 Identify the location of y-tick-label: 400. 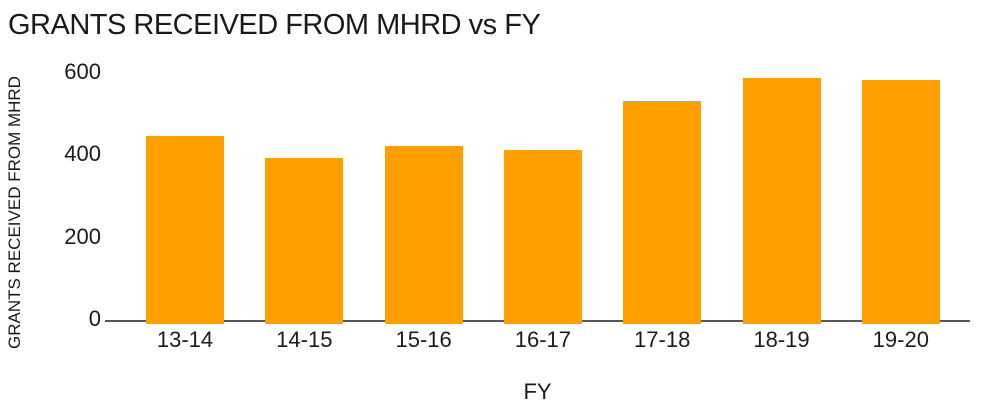
(82, 154).